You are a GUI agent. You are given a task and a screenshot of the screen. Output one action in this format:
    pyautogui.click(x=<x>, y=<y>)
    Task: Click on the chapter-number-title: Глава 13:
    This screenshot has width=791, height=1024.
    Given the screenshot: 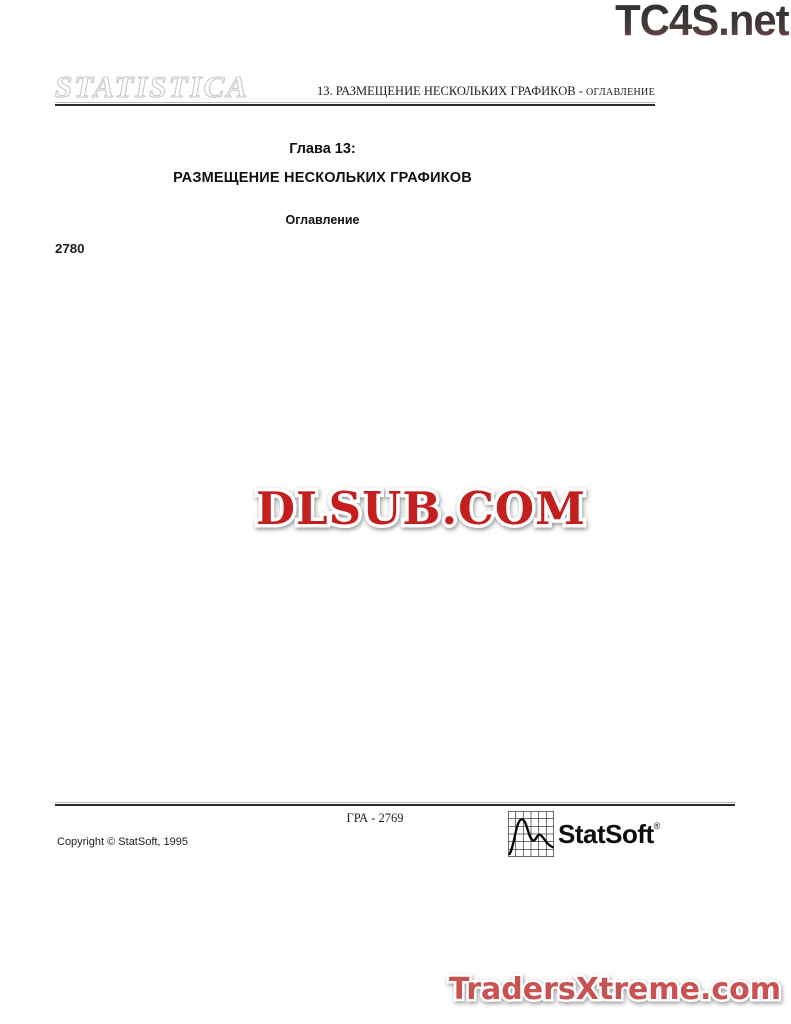 What is the action you would take?
    pyautogui.click(x=322, y=149)
    